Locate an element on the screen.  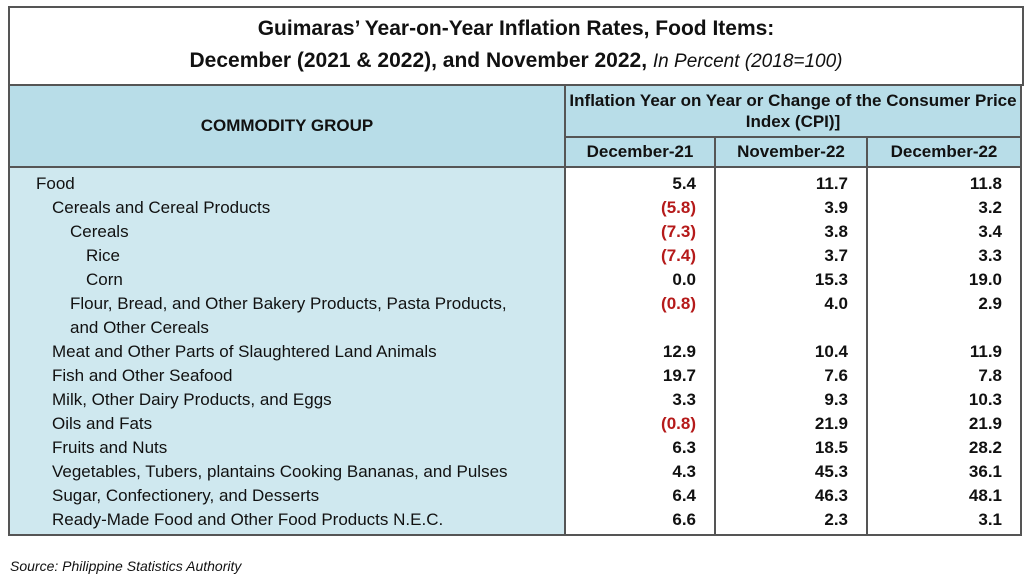
commodity-label: Cereals is located at coordinates (287, 232).